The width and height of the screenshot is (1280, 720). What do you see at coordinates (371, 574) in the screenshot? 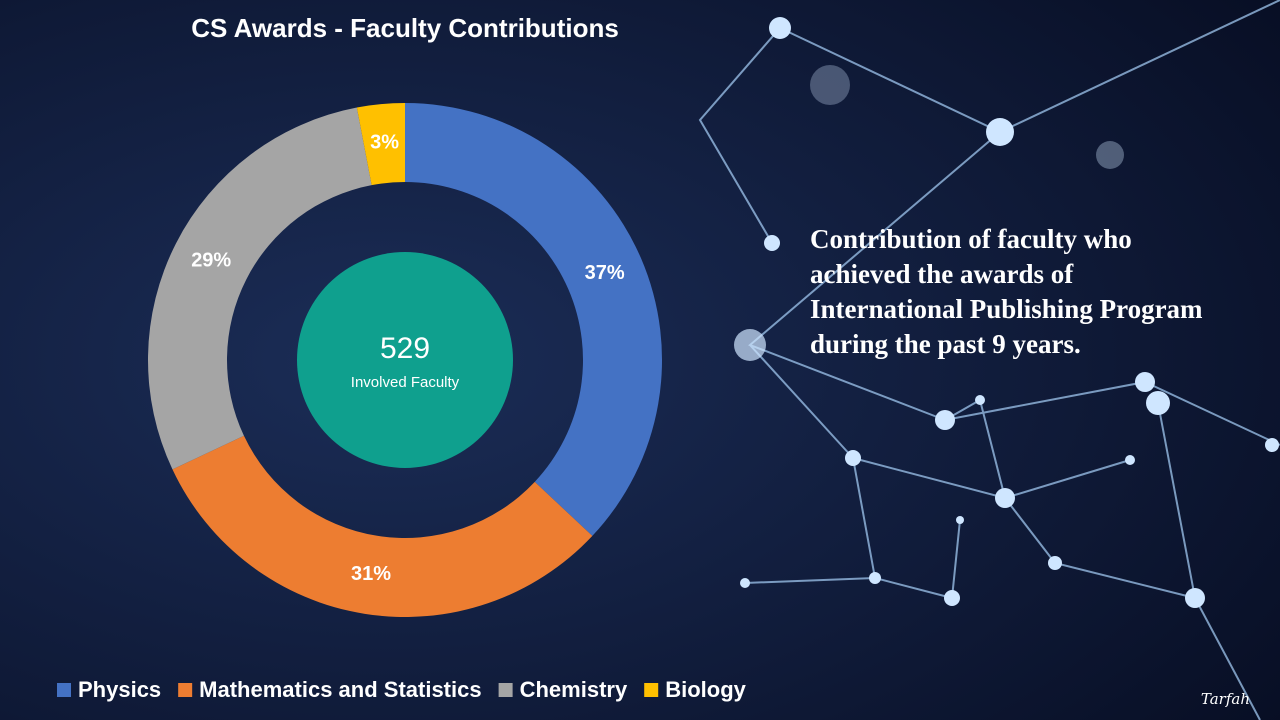
I see `data-label: 31%` at bounding box center [371, 574].